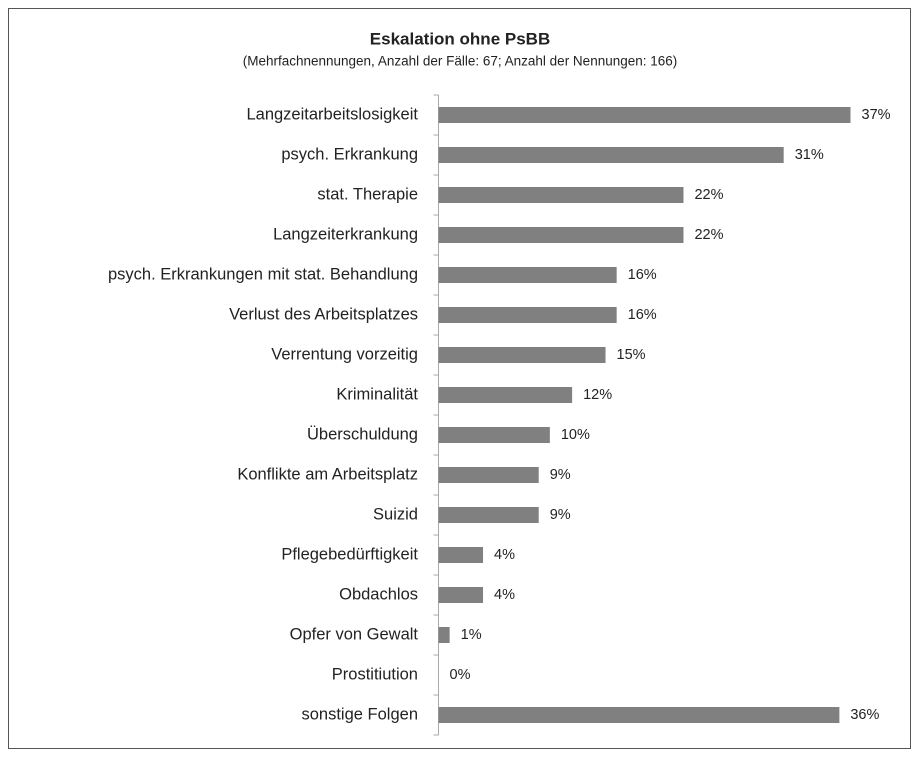 This screenshot has height=757, width=919. What do you see at coordinates (471, 635) in the screenshot?
I see `value-label: 1%` at bounding box center [471, 635].